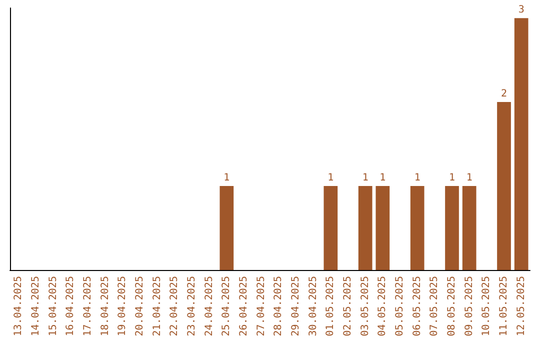 Image resolution: width=540 pixels, height=340 pixels. What do you see at coordinates (348, 306) in the screenshot?
I see `x-tick-label: 02.05.2025` at bounding box center [348, 306].